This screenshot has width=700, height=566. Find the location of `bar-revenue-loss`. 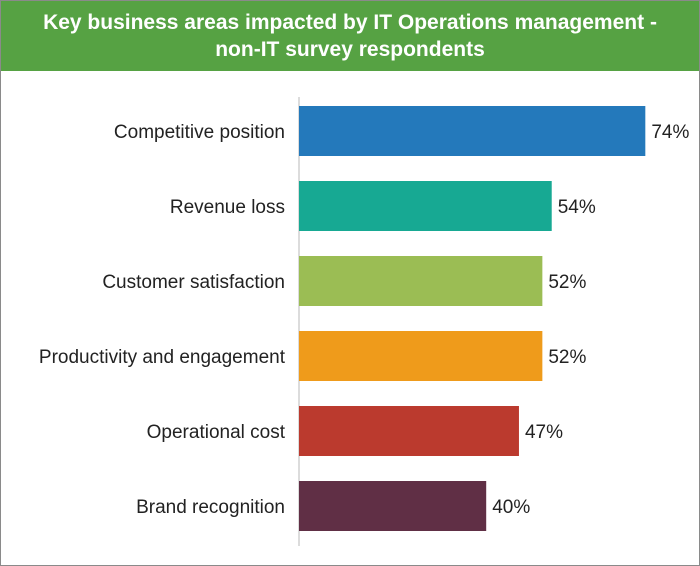

bar-revenue-loss is located at coordinates (425, 206).